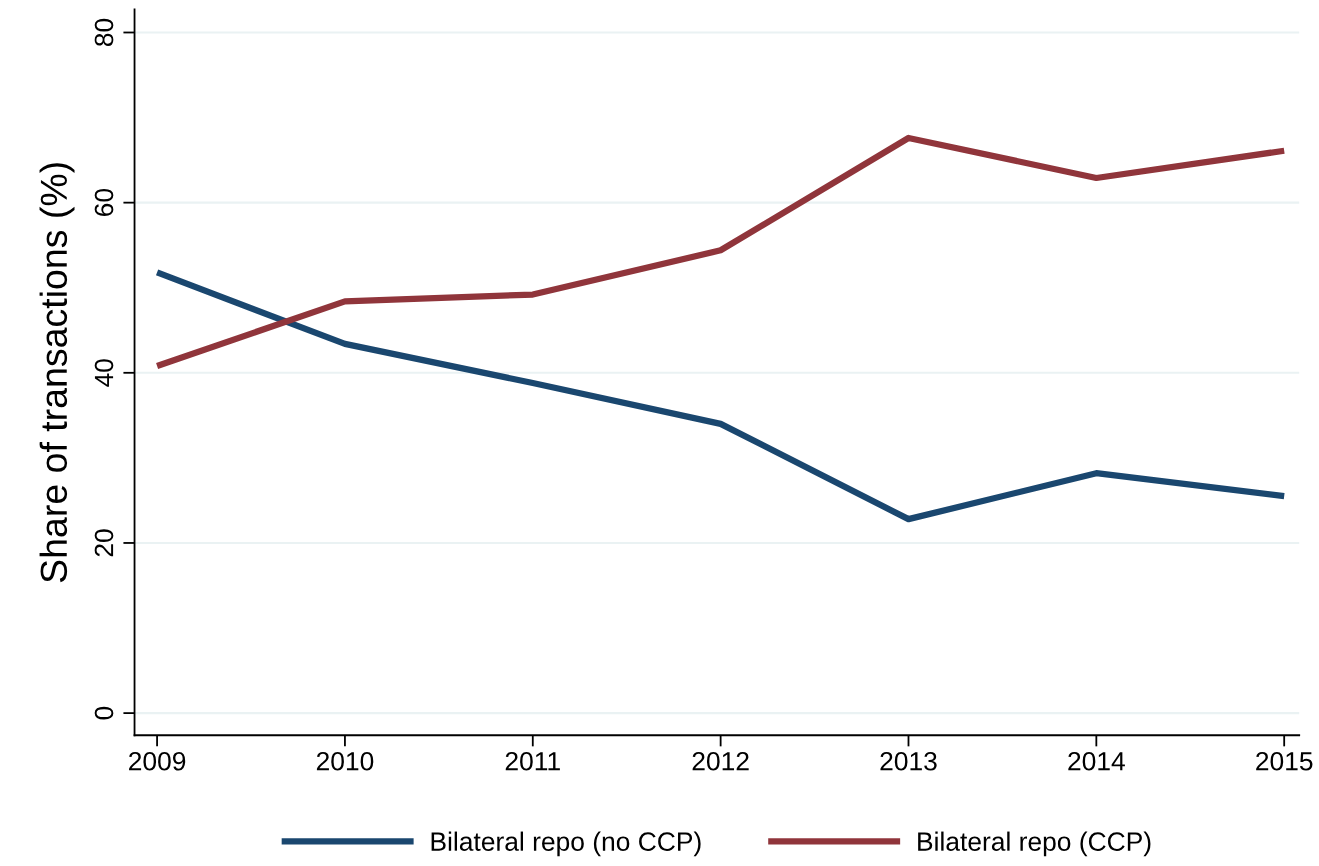 The image size is (1319, 866). Describe the element at coordinates (104, 202) in the screenshot. I see `y-tick-label: 60` at that location.